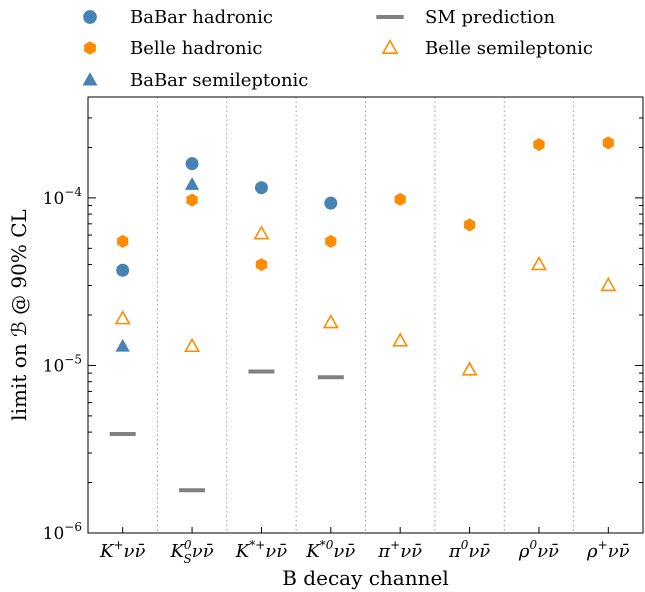 Image resolution: width=645 pixels, height=592 pixels. Describe the element at coordinates (62, 532) in the screenshot. I see `y-tick-label: 10⁻⁶` at that location.